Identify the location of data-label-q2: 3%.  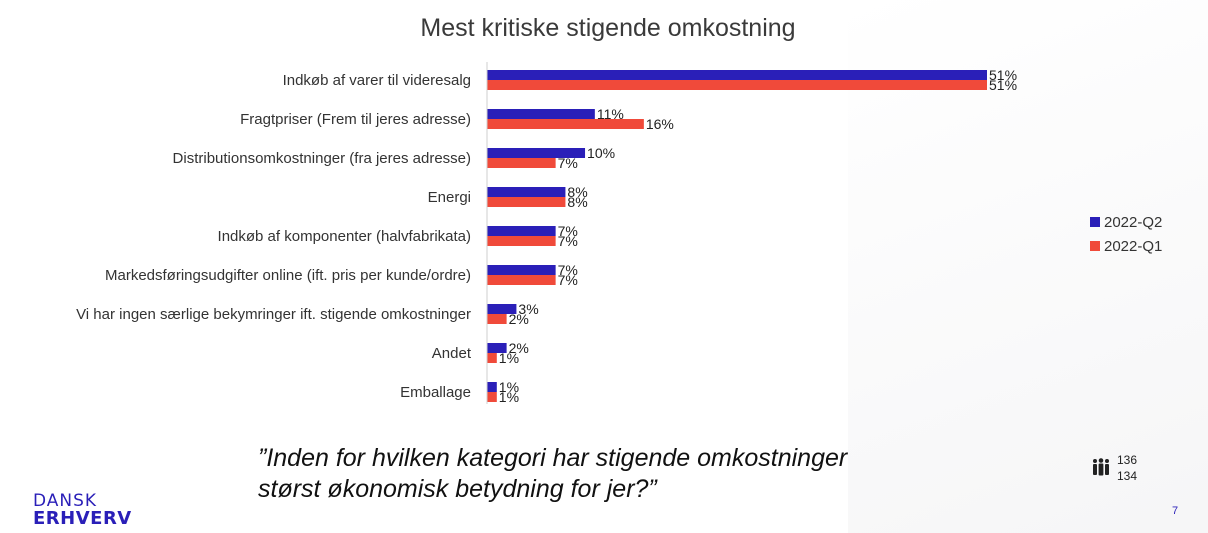
(528, 309).